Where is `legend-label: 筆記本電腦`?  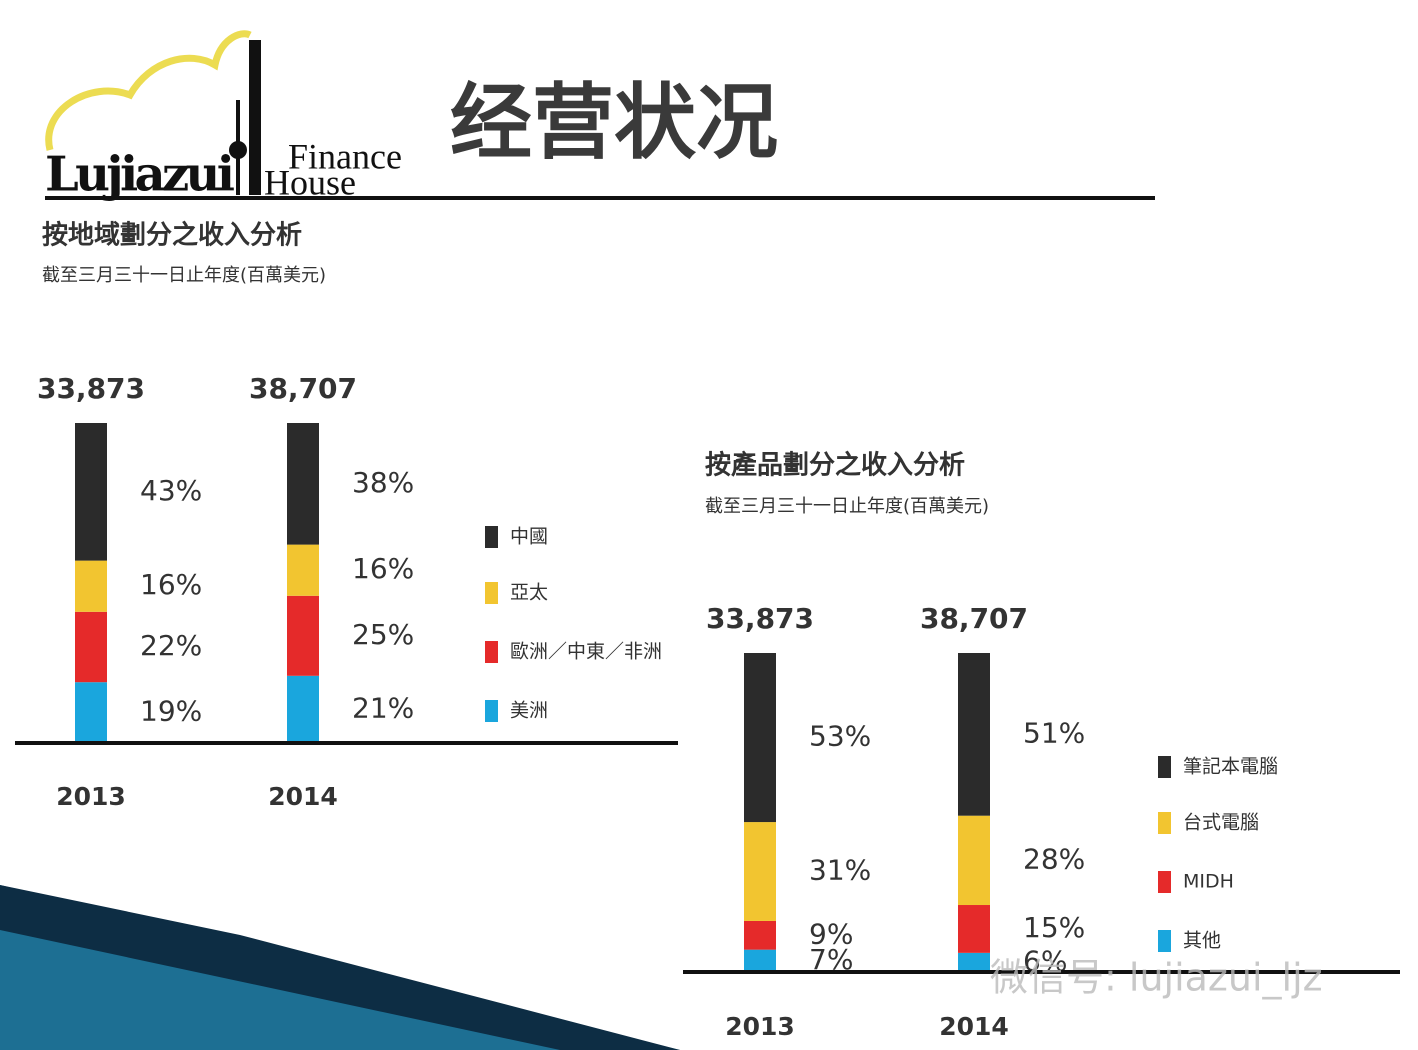
legend-label: 筆記本電腦 is located at coordinates (1230, 767).